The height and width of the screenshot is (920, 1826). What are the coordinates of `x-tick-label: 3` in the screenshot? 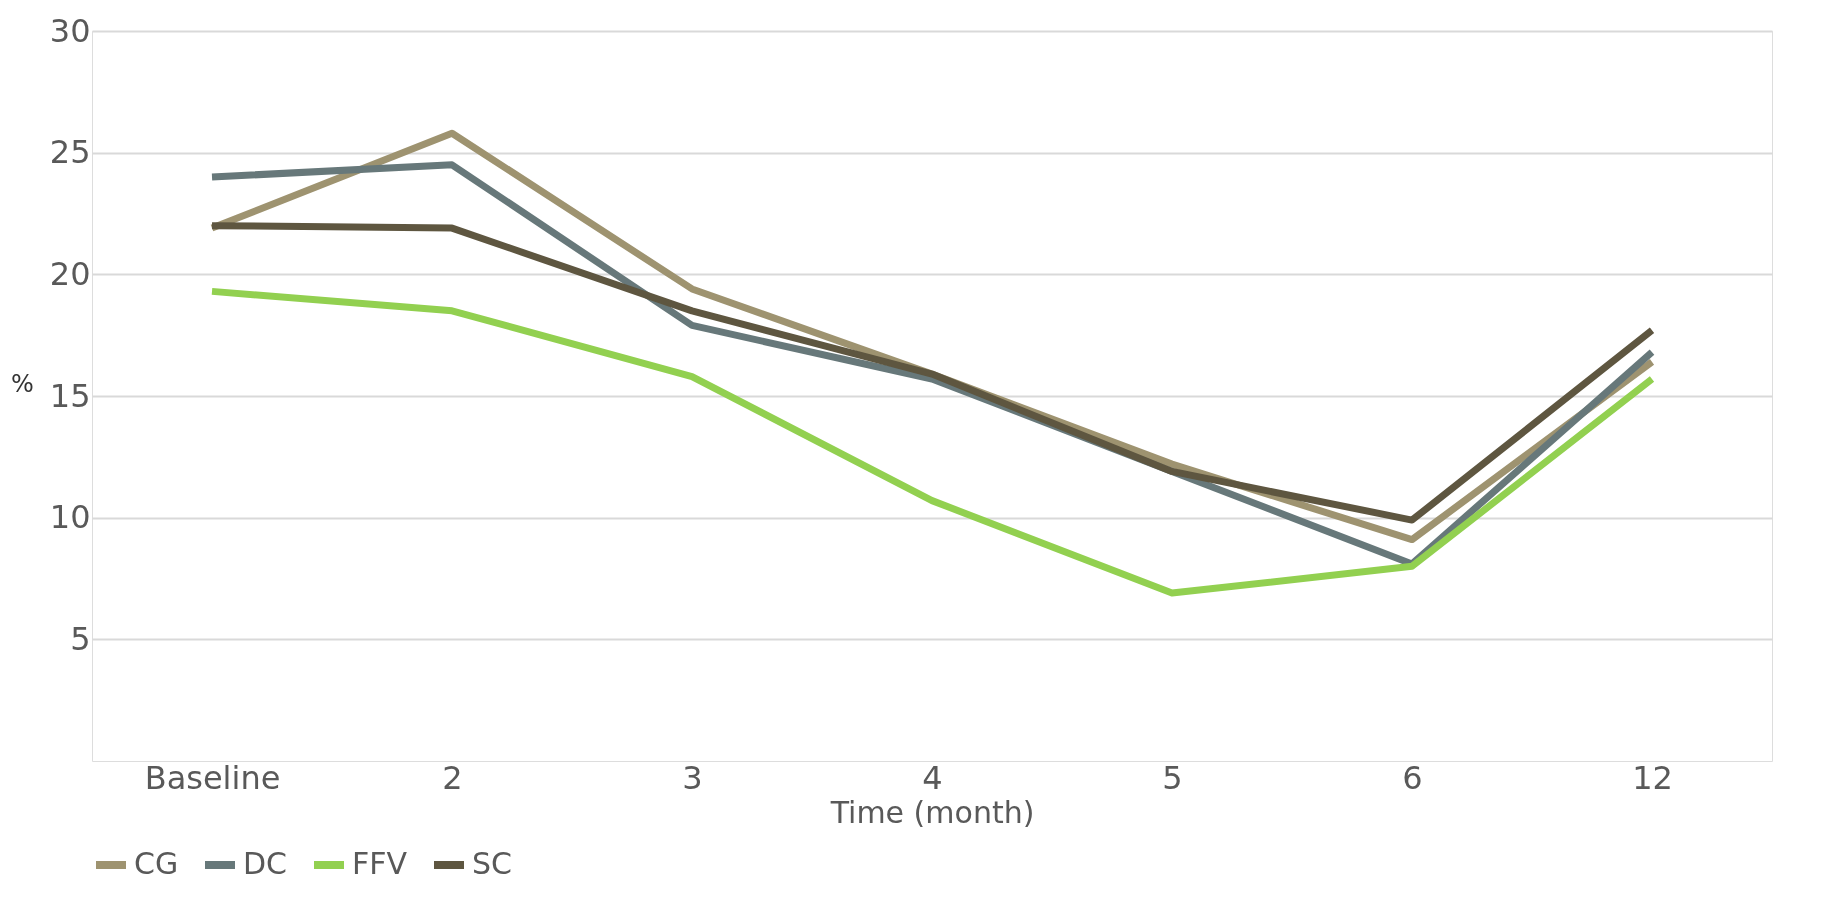 It's located at (692, 777).